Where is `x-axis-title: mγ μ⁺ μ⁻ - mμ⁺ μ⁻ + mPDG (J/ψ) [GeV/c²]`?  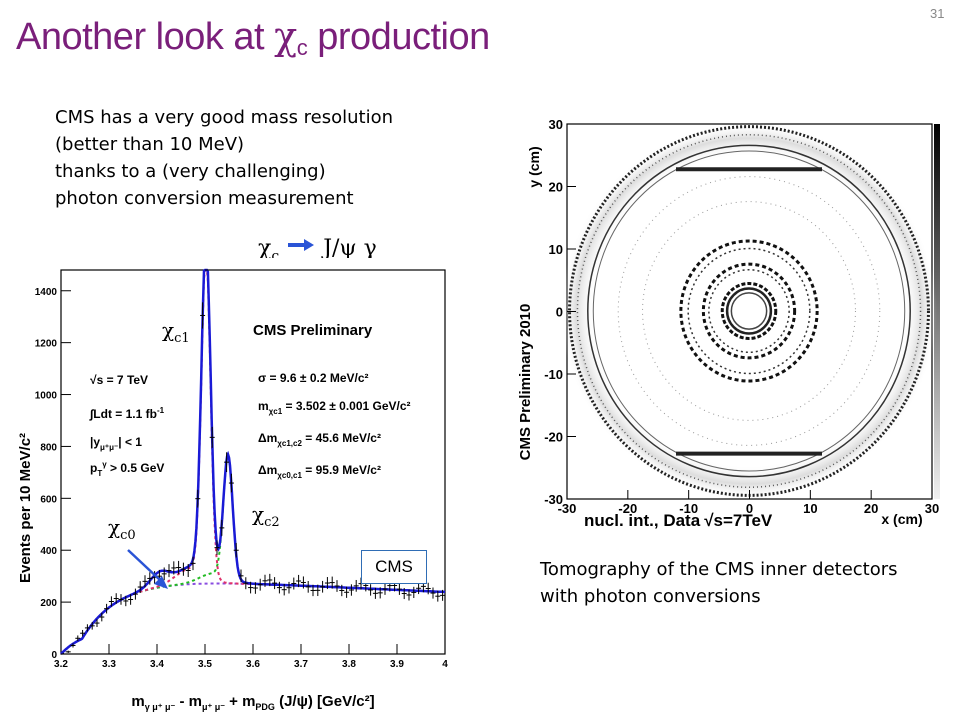 x-axis-title: mγ μ⁺ μ⁻ - mμ⁺ μ⁻ + mPDG (J/ψ) [GeV/c²] is located at coordinates (252, 702).